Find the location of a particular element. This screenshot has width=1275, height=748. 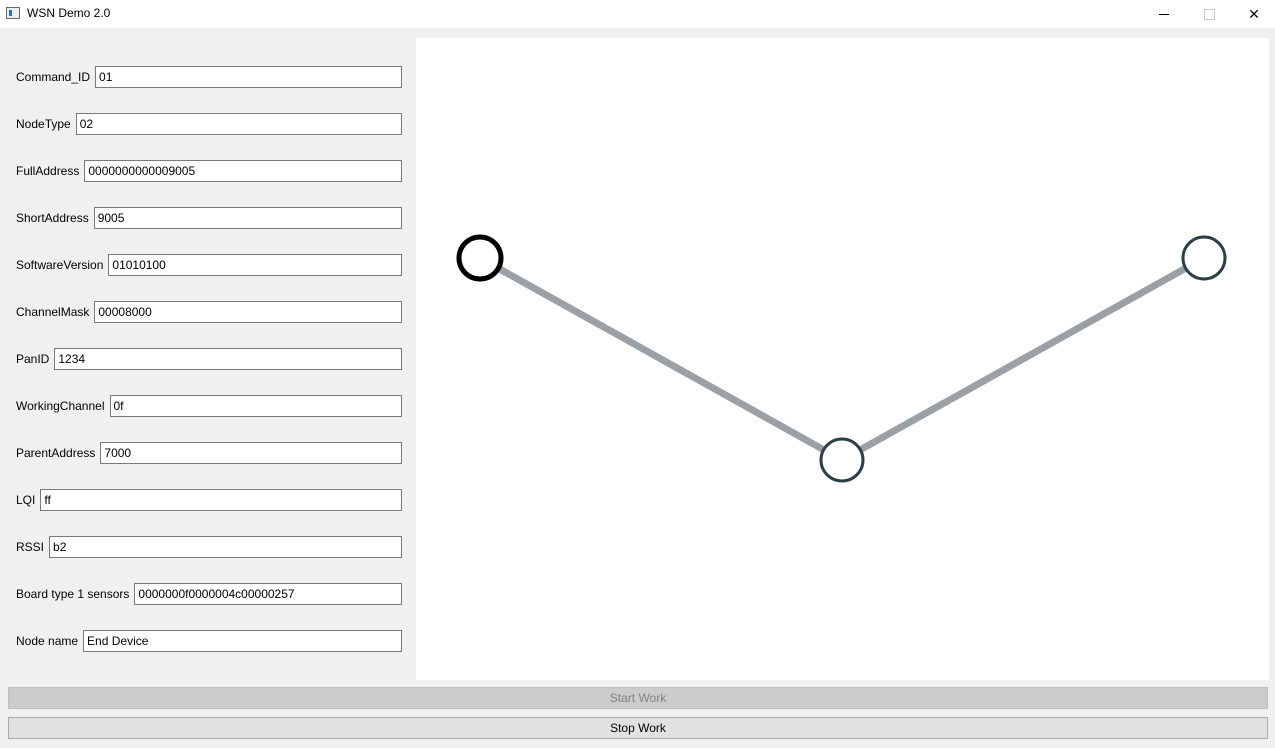

close-button: ✕ is located at coordinates (1253, 14).